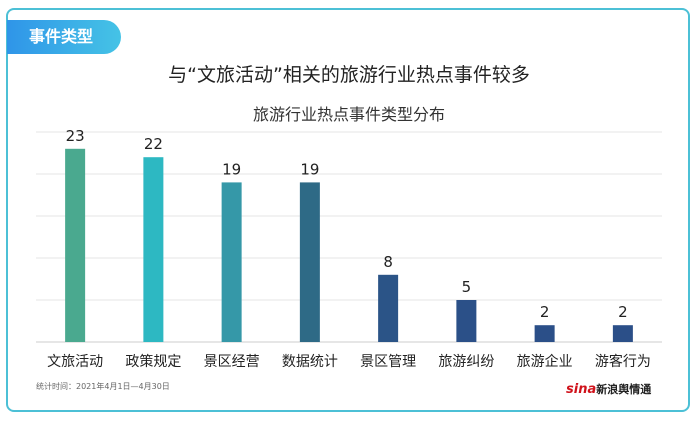  What do you see at coordinates (349, 75) in the screenshot?
I see `headline: 与“文旅活动”相关的旅游行业热点事件较多` at bounding box center [349, 75].